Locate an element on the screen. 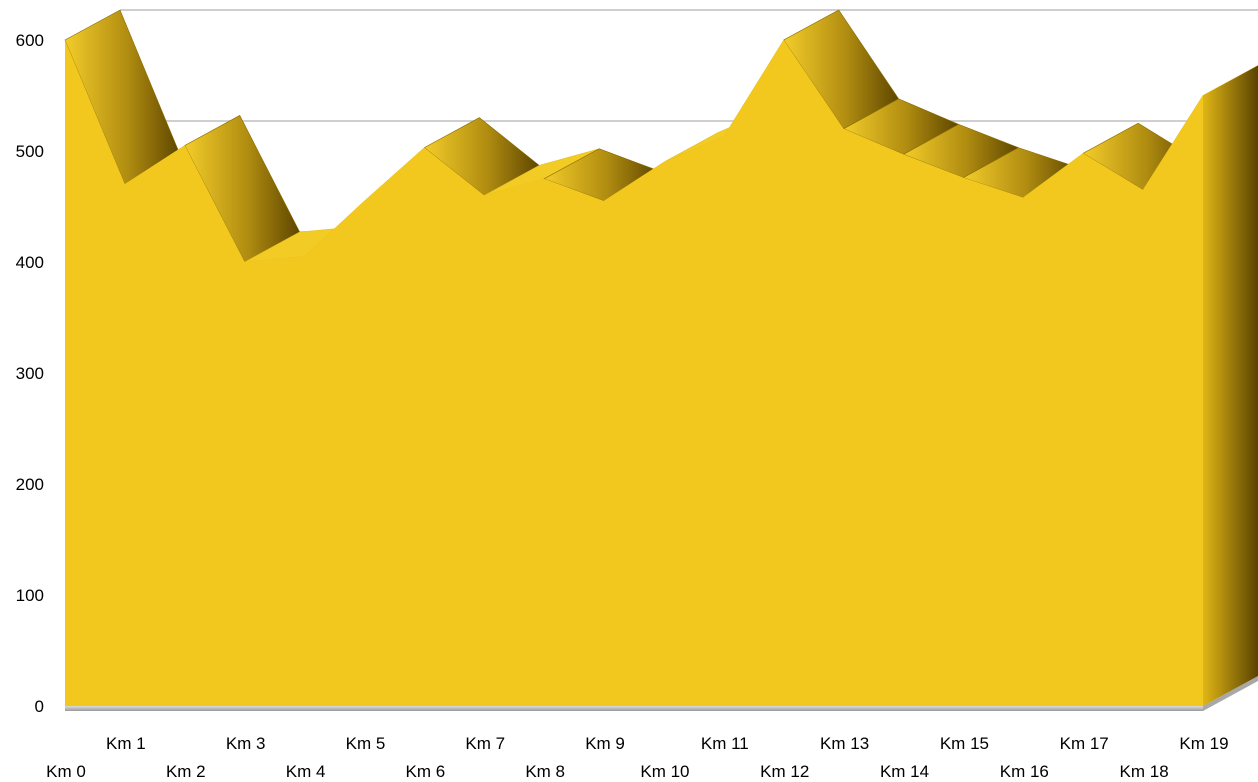 The image size is (1258, 782). x-tick-label: Km 18 is located at coordinates (1144, 771).